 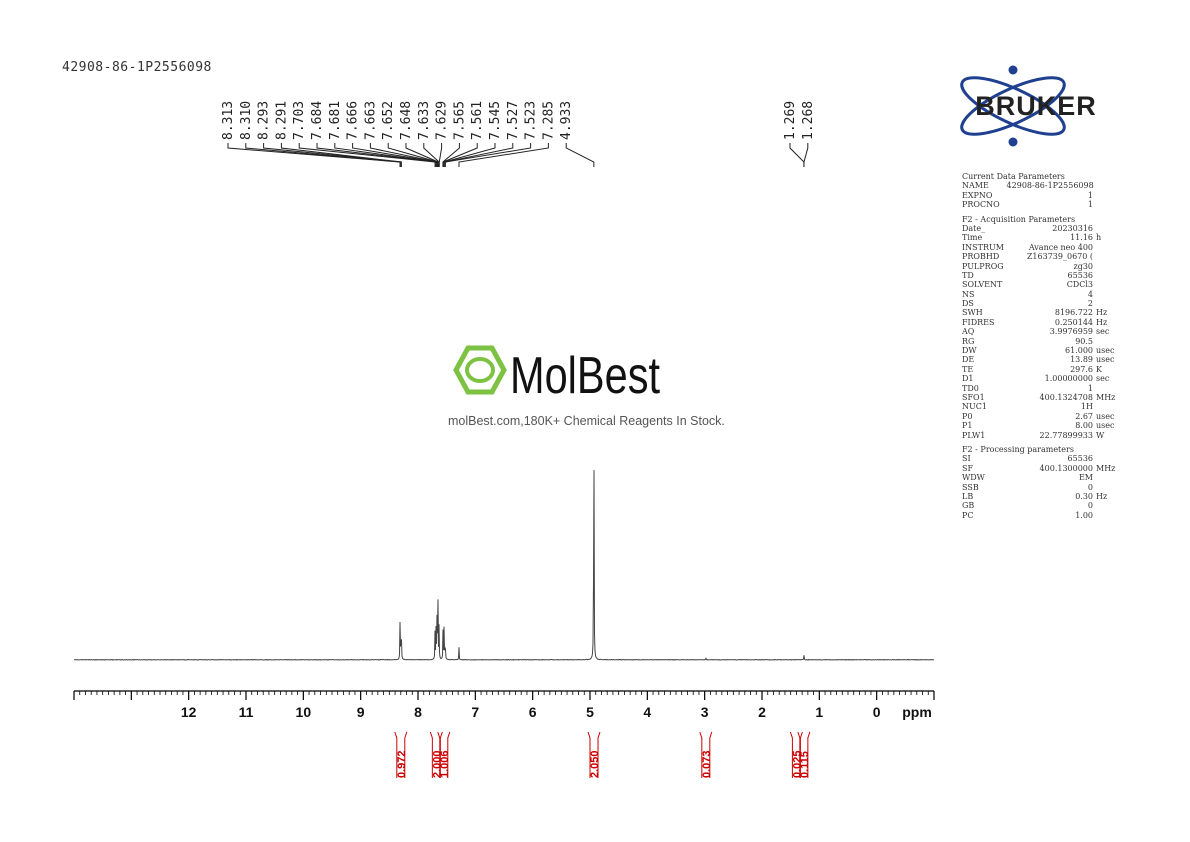 I want to click on peak-label: 7.666, so click(x=353, y=120).